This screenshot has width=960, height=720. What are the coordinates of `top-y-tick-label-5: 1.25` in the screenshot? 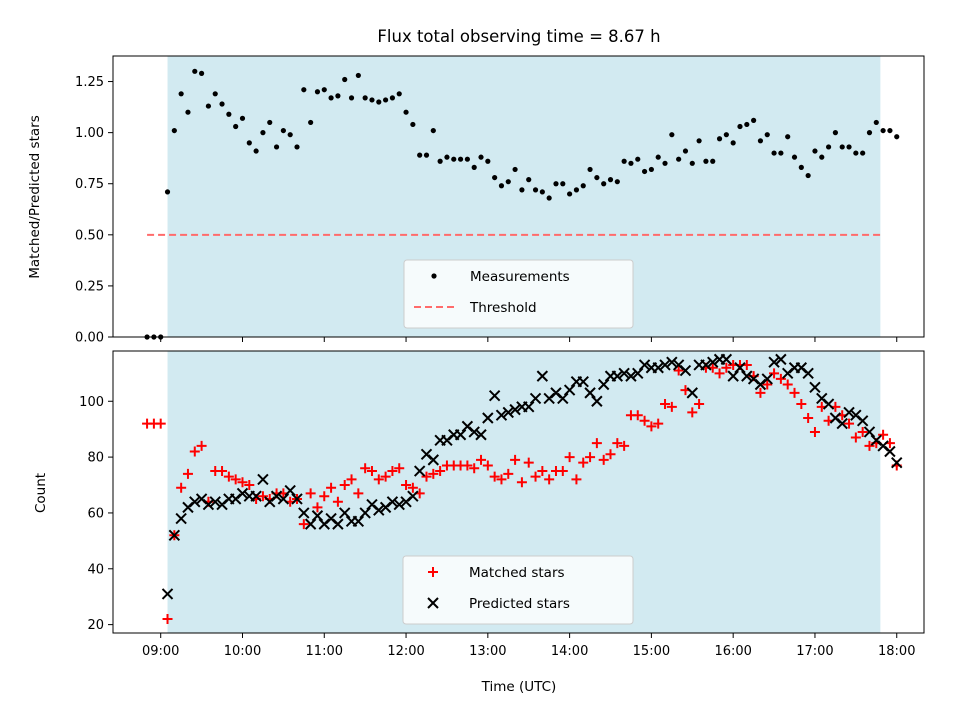 It's located at (89, 82).